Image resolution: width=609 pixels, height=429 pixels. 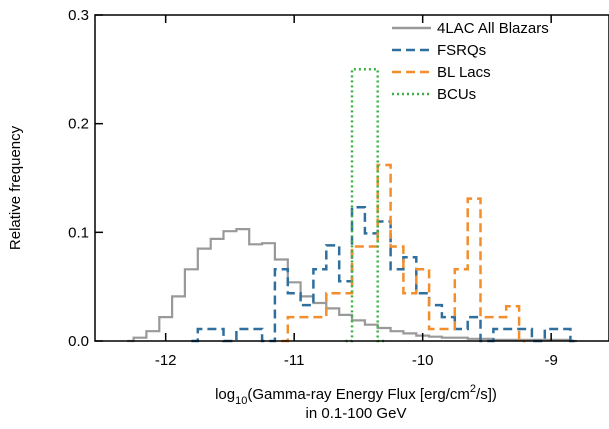 What do you see at coordinates (356, 413) in the screenshot?
I see `x-axis-label-line2: in 0.1-100 GeV` at bounding box center [356, 413].